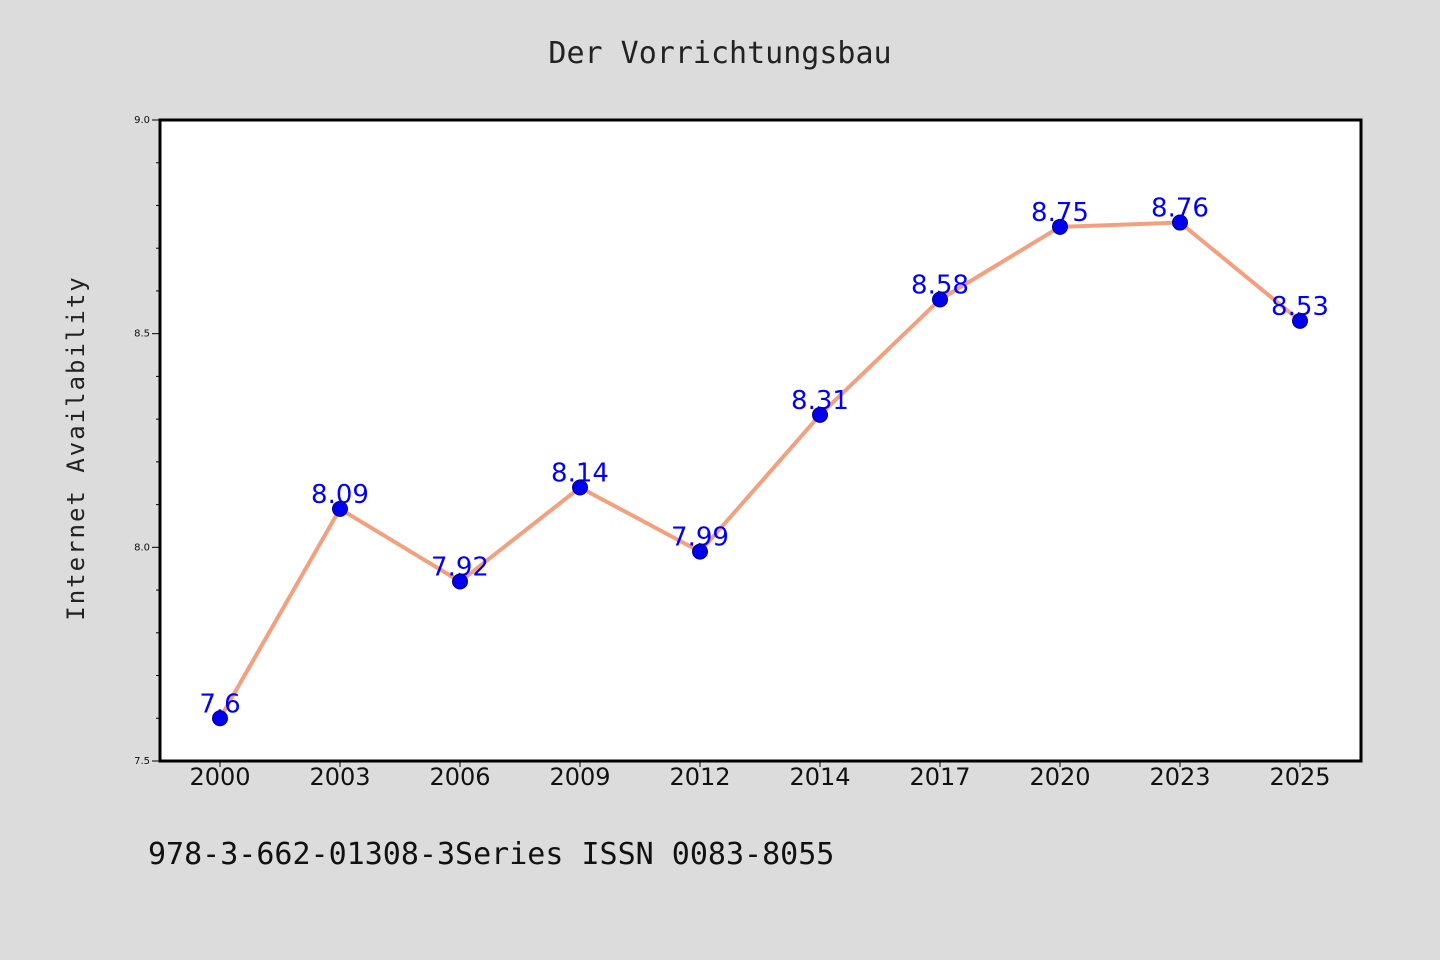 Image resolution: width=1440 pixels, height=960 pixels. What do you see at coordinates (459, 777) in the screenshot?
I see `x-tick-label-2006: 2006` at bounding box center [459, 777].